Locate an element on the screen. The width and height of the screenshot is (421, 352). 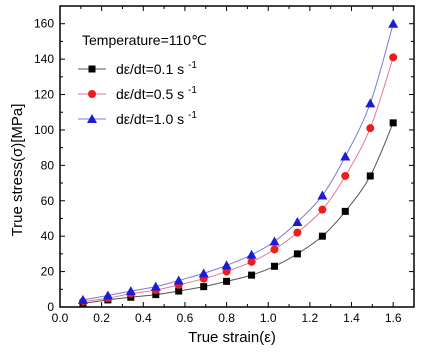
y-tick-label: 160 is located at coordinates (44, 24).